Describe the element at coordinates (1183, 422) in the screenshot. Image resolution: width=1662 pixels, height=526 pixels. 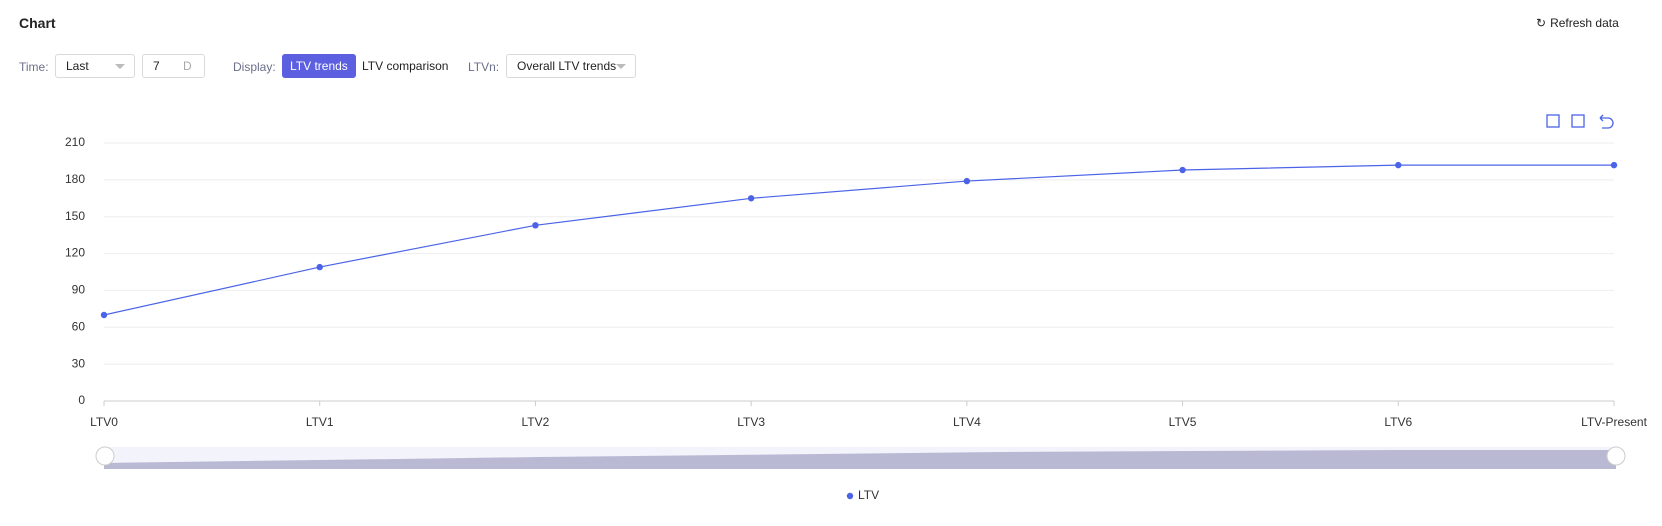
I see `x-tick-label: LTV5` at that location.